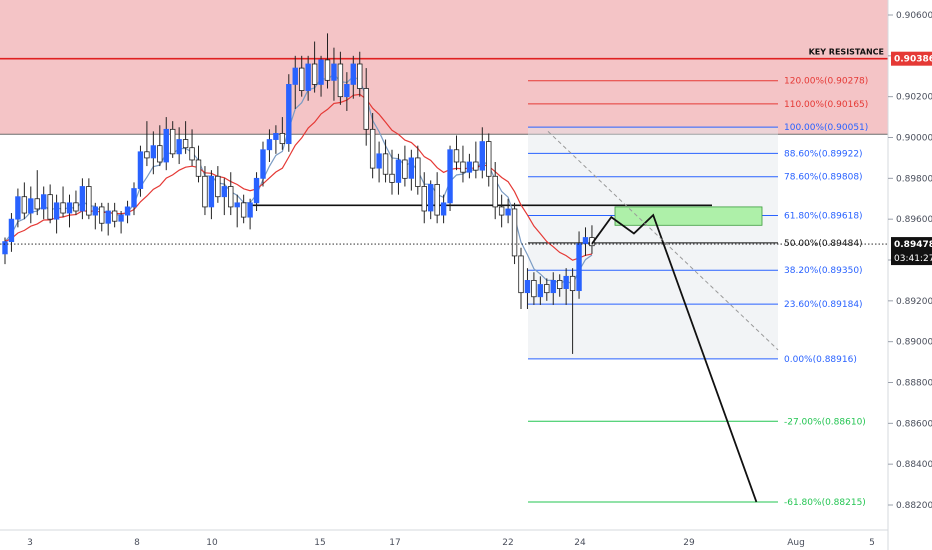 Image resolution: width=932 pixels, height=550 pixels. Describe the element at coordinates (30, 543) in the screenshot. I see `x-tick-label: 3` at that location.